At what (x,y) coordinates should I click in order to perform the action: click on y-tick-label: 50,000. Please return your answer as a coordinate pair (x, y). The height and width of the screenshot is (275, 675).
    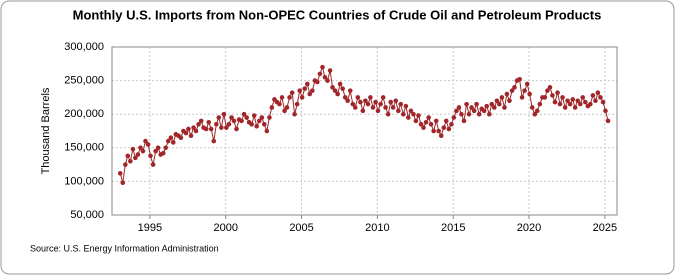
    Looking at the image, I should click on (87, 215).